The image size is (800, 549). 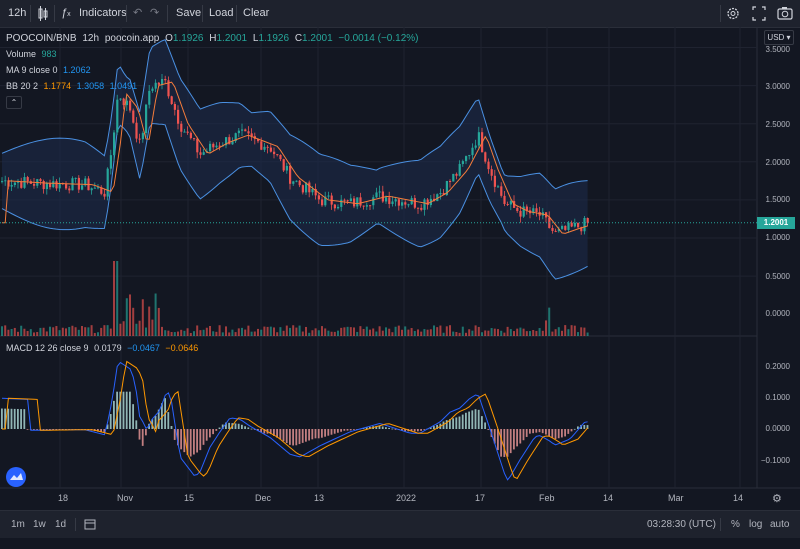 What do you see at coordinates (759, 13) in the screenshot?
I see `fullscreen-icon` at bounding box center [759, 13].